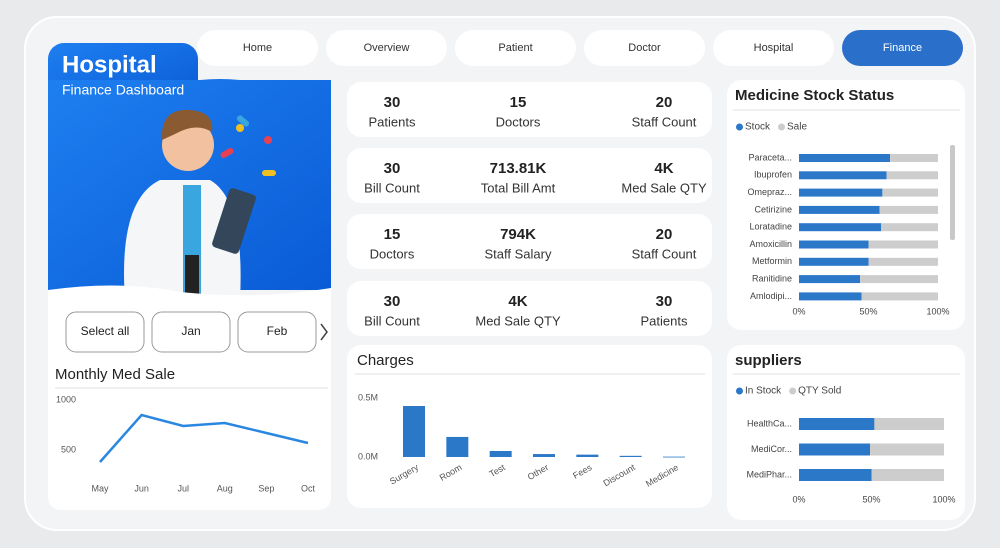  What do you see at coordinates (952, 192) in the screenshot?
I see `scrollbar` at bounding box center [952, 192].